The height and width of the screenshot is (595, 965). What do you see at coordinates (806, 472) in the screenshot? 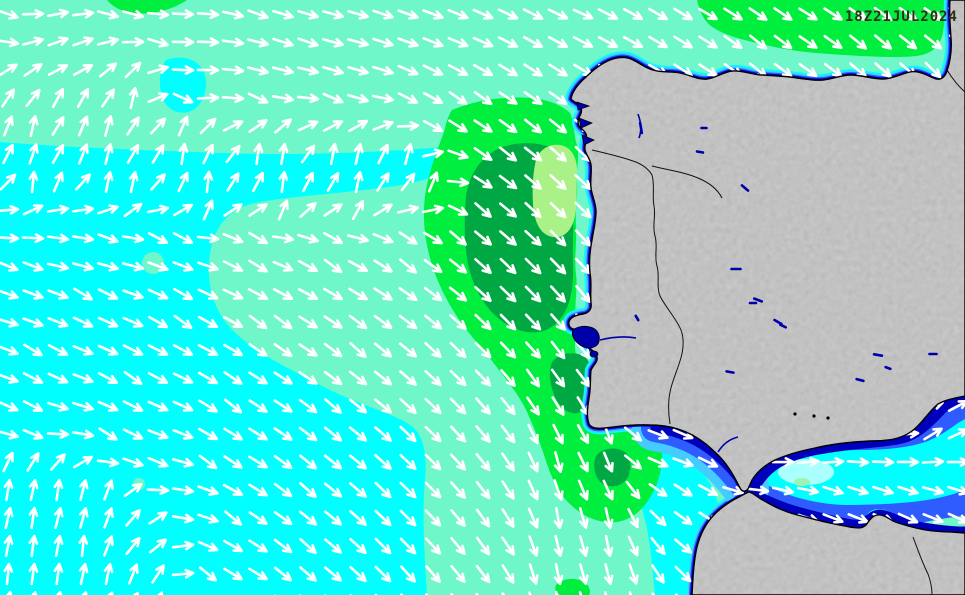
I see `med-pale-patch` at bounding box center [806, 472].